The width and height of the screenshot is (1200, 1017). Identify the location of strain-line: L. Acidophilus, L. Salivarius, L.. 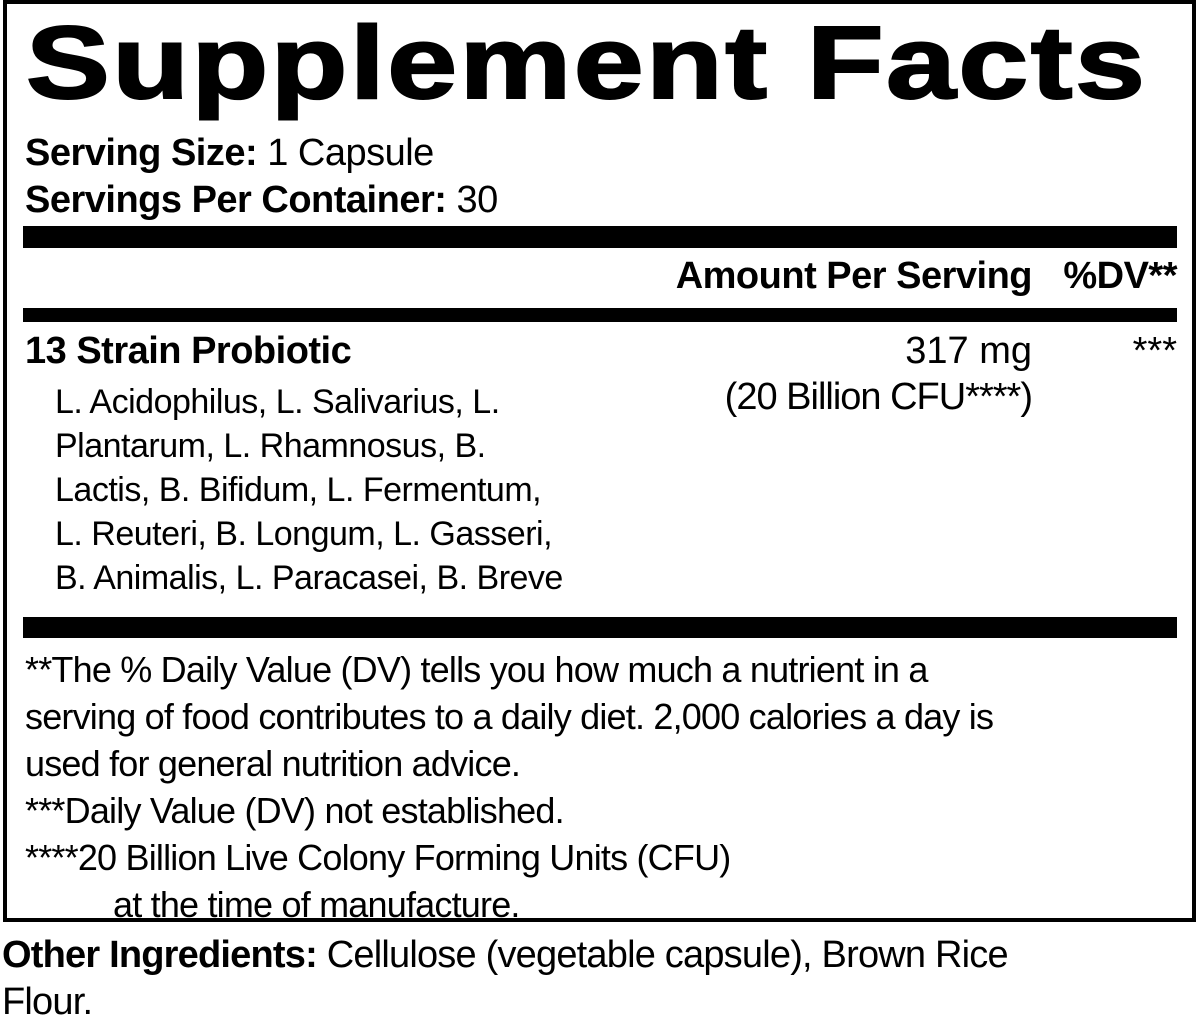
(277, 402).